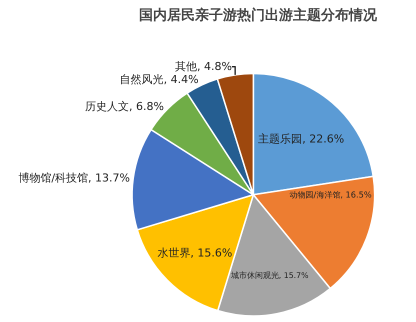  What do you see at coordinates (203, 67) in the screenshot?
I see `slice-label: 其他, 4.8%` at bounding box center [203, 67].